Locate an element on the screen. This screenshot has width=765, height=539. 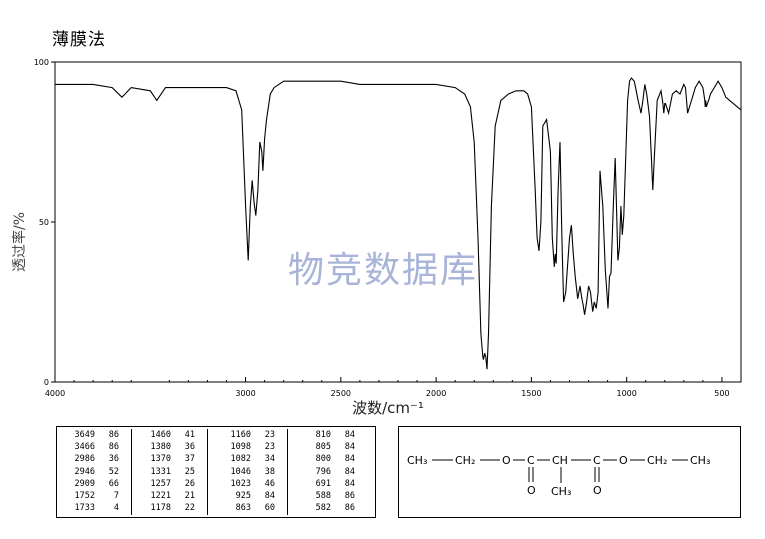
peak-wavenumber: 691 is located at coordinates (323, 483).